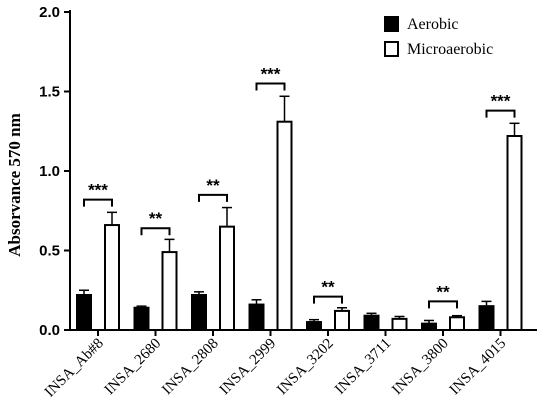 Image resolution: width=550 pixels, height=415 pixels. What do you see at coordinates (391, 24) in the screenshot?
I see `legend-swatch-aerobic` at bounding box center [391, 24].